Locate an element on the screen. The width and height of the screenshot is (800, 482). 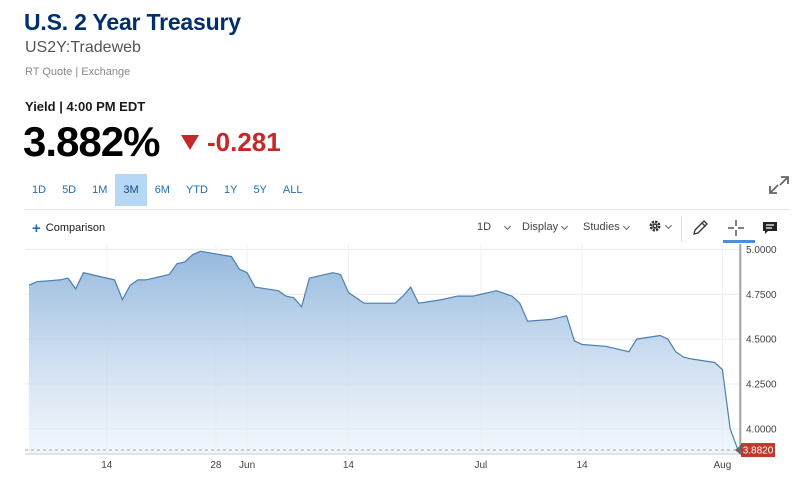
chart-toolbar: + Comparison 1D Display Studies is located at coordinates (407, 229).